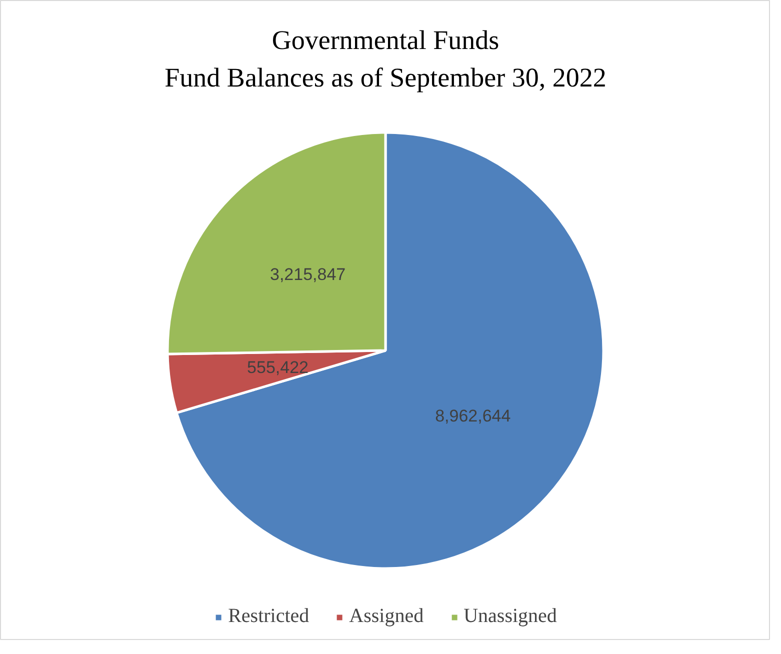 The image size is (781, 654). I want to click on data-label: 8,962,644, so click(473, 416).